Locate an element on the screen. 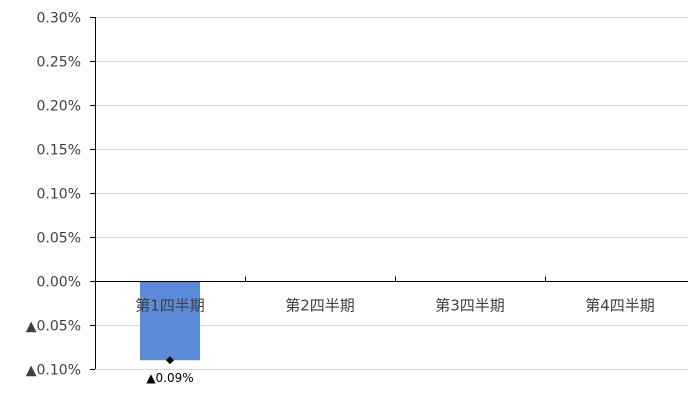 The height and width of the screenshot is (393, 688). y-tick-label: 0.25% is located at coordinates (59, 63).